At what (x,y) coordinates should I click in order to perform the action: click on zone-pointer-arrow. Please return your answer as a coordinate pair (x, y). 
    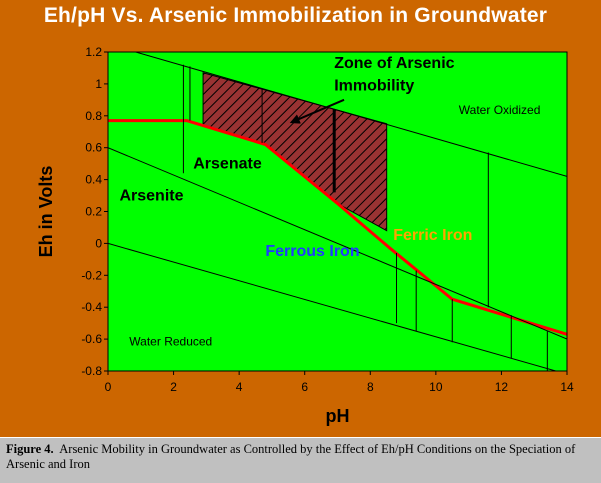
    Looking at the image, I should click on (317, 111).